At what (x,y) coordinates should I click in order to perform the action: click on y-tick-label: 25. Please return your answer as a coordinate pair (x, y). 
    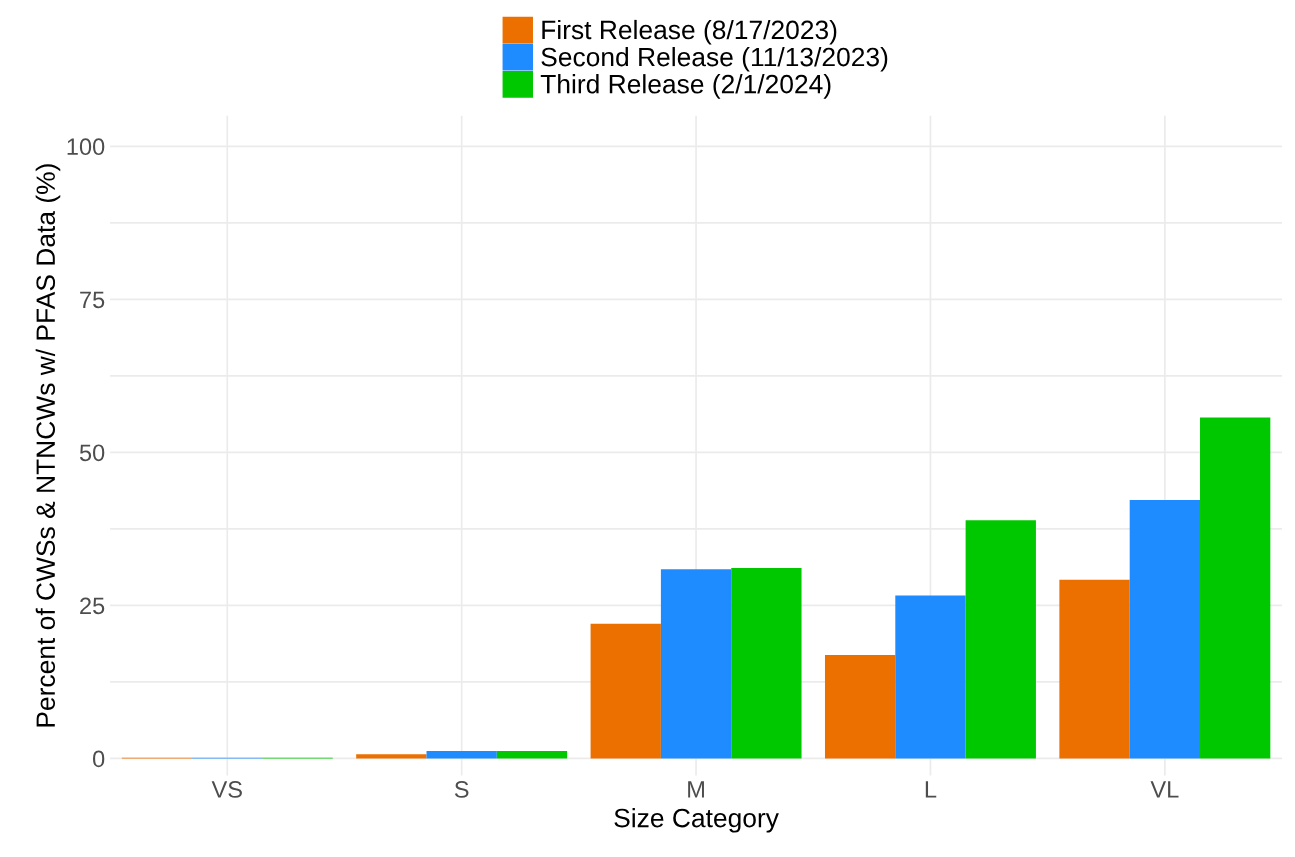
    Looking at the image, I should click on (92, 606).